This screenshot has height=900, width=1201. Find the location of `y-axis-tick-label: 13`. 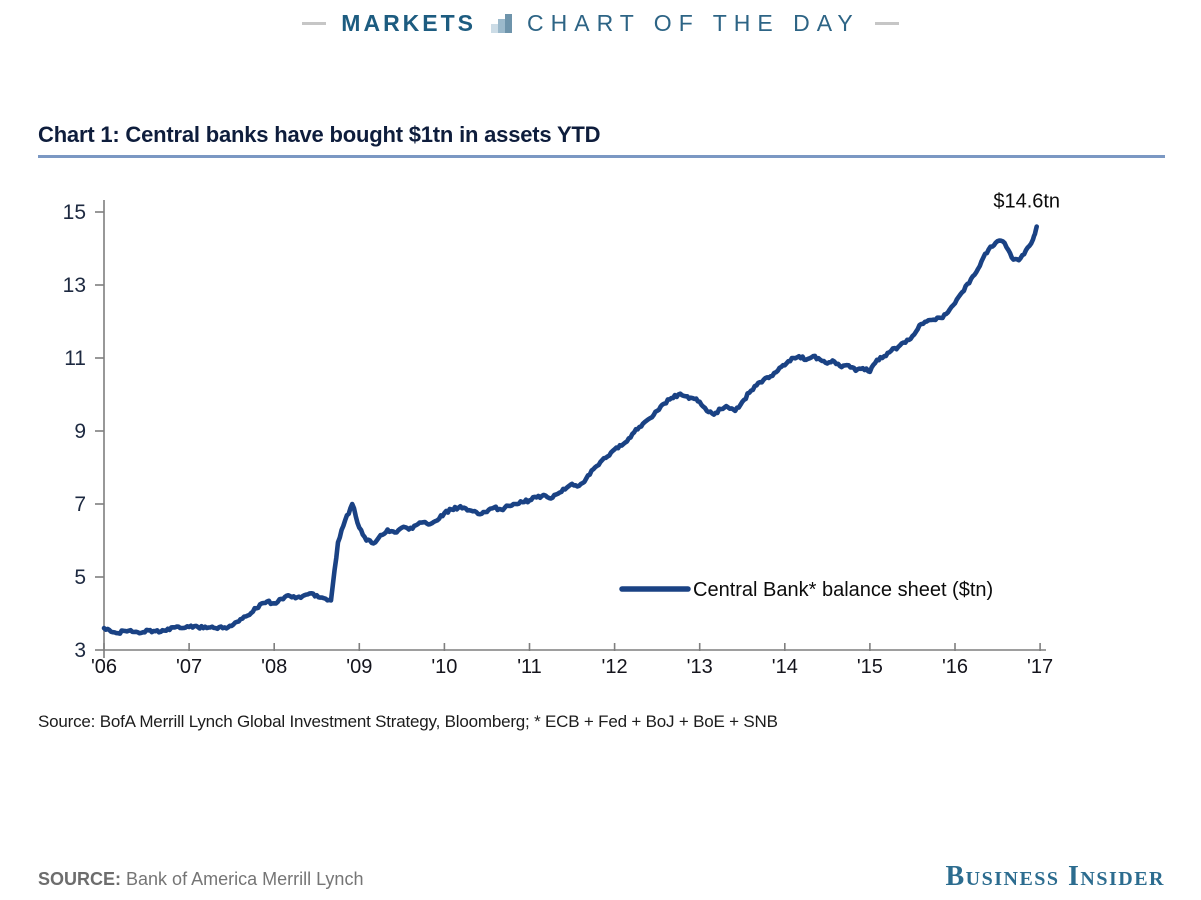

y-axis-tick-label: 13 is located at coordinates (74, 285).